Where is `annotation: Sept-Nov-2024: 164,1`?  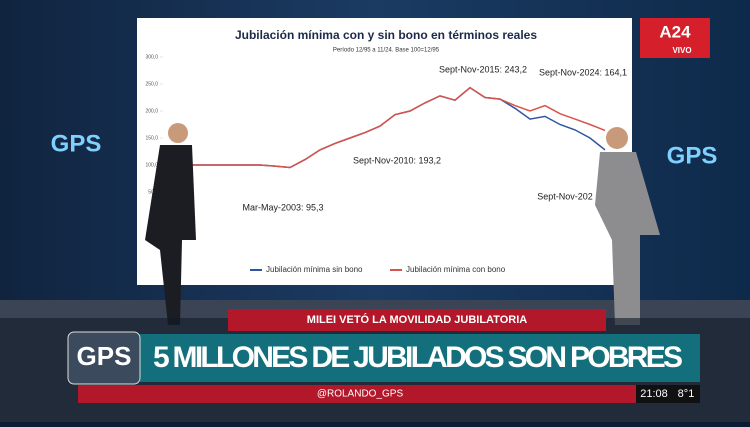 annotation: Sept-Nov-2024: 164,1 is located at coordinates (583, 72).